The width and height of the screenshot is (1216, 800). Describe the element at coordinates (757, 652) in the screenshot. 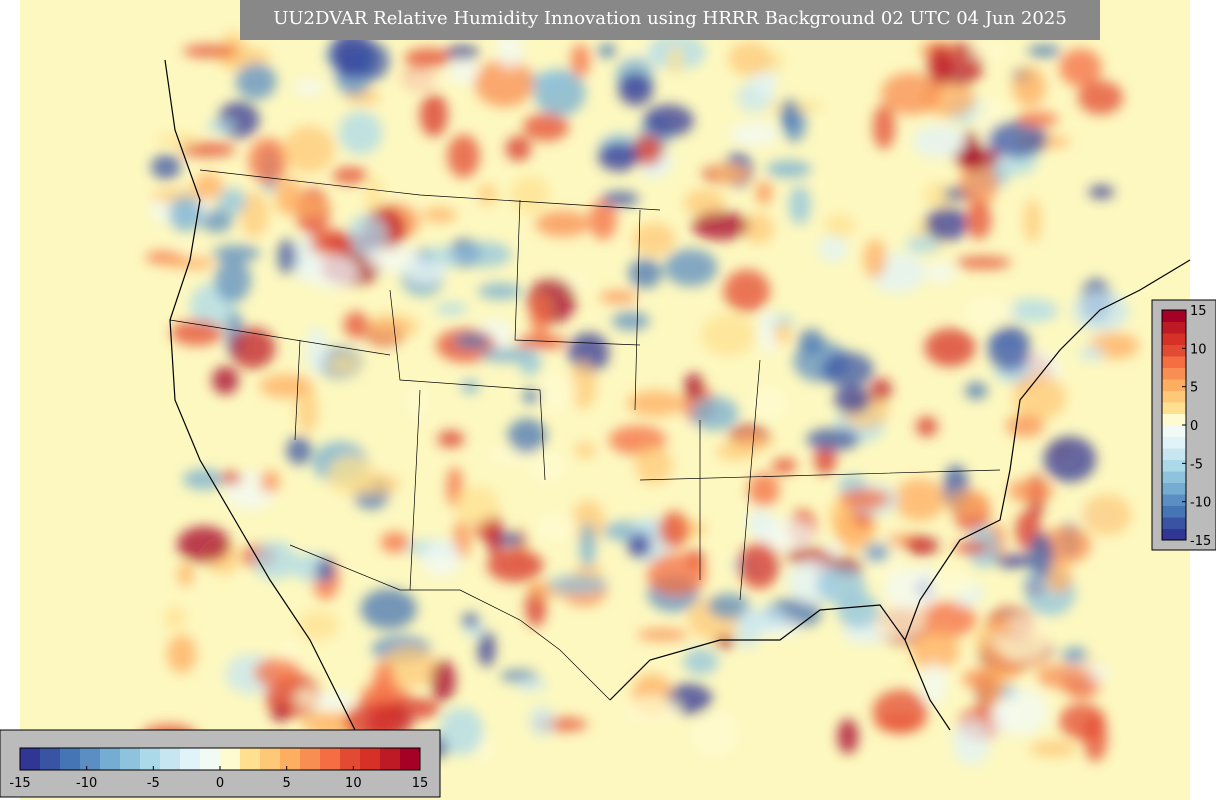

I see `gulf-coast` at that location.